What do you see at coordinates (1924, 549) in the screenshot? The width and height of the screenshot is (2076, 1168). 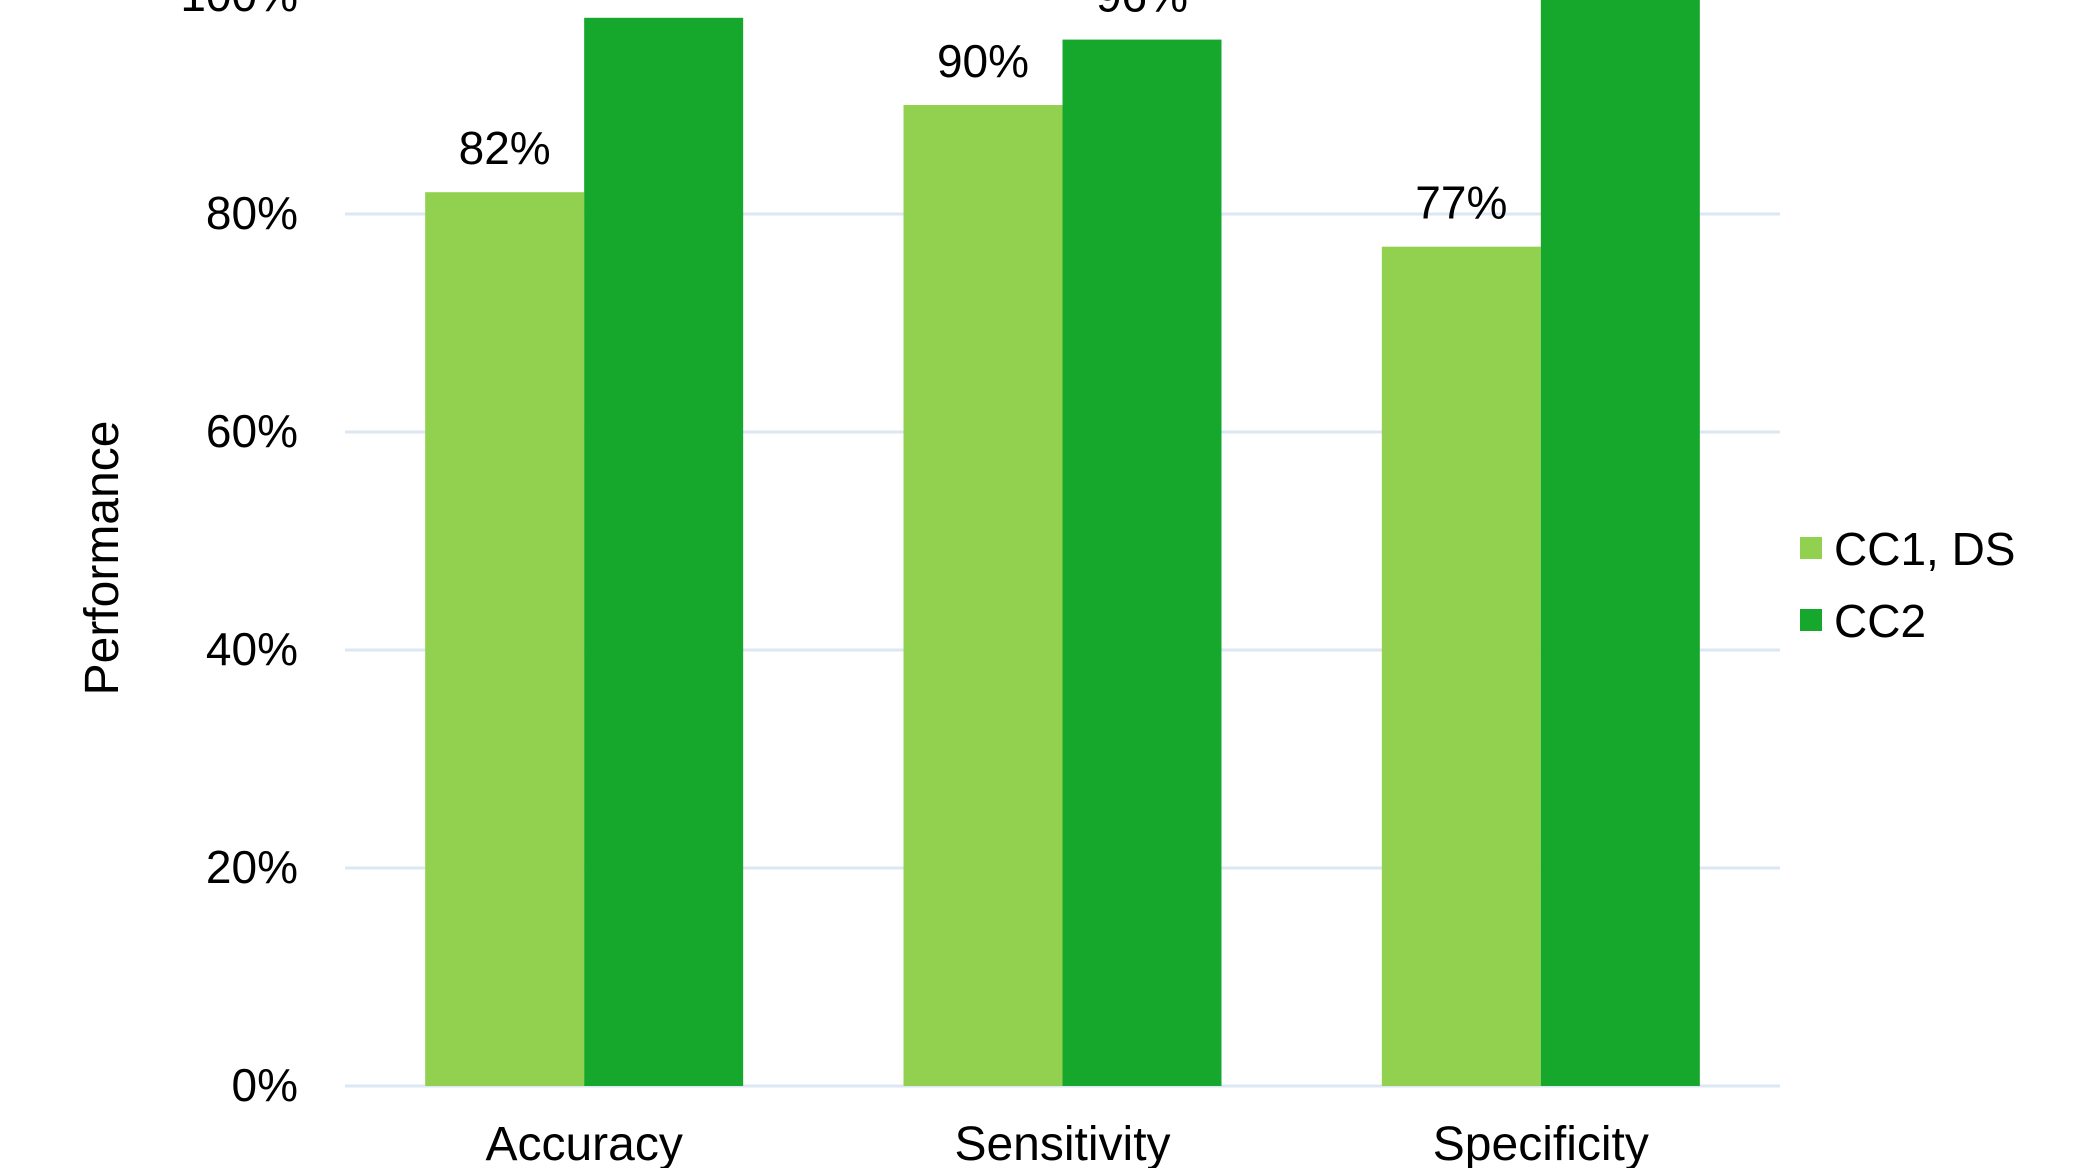 I see `legend-label: CC1, DS` at bounding box center [1924, 549].